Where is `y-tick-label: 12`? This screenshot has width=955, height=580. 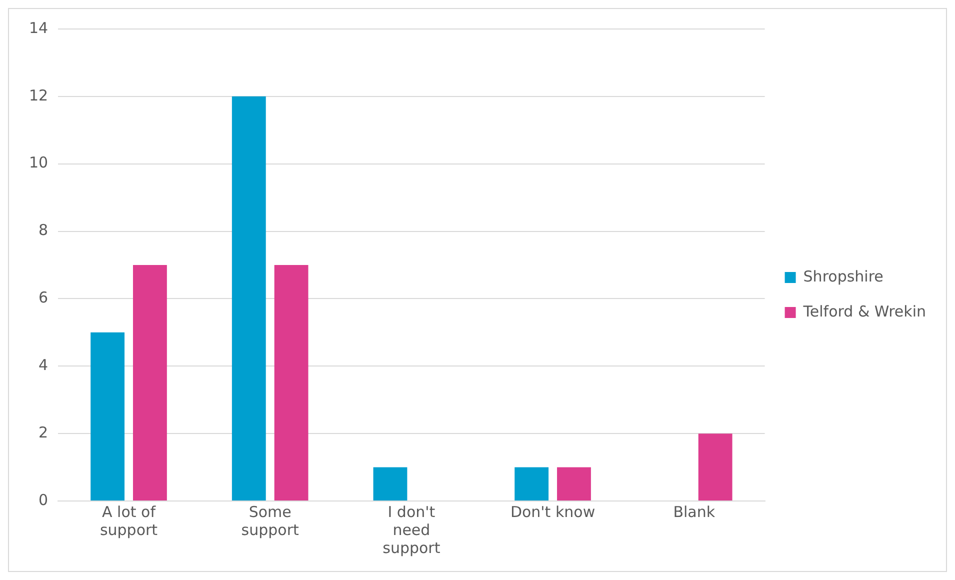 y-tick-label: 12 is located at coordinates (38, 95).